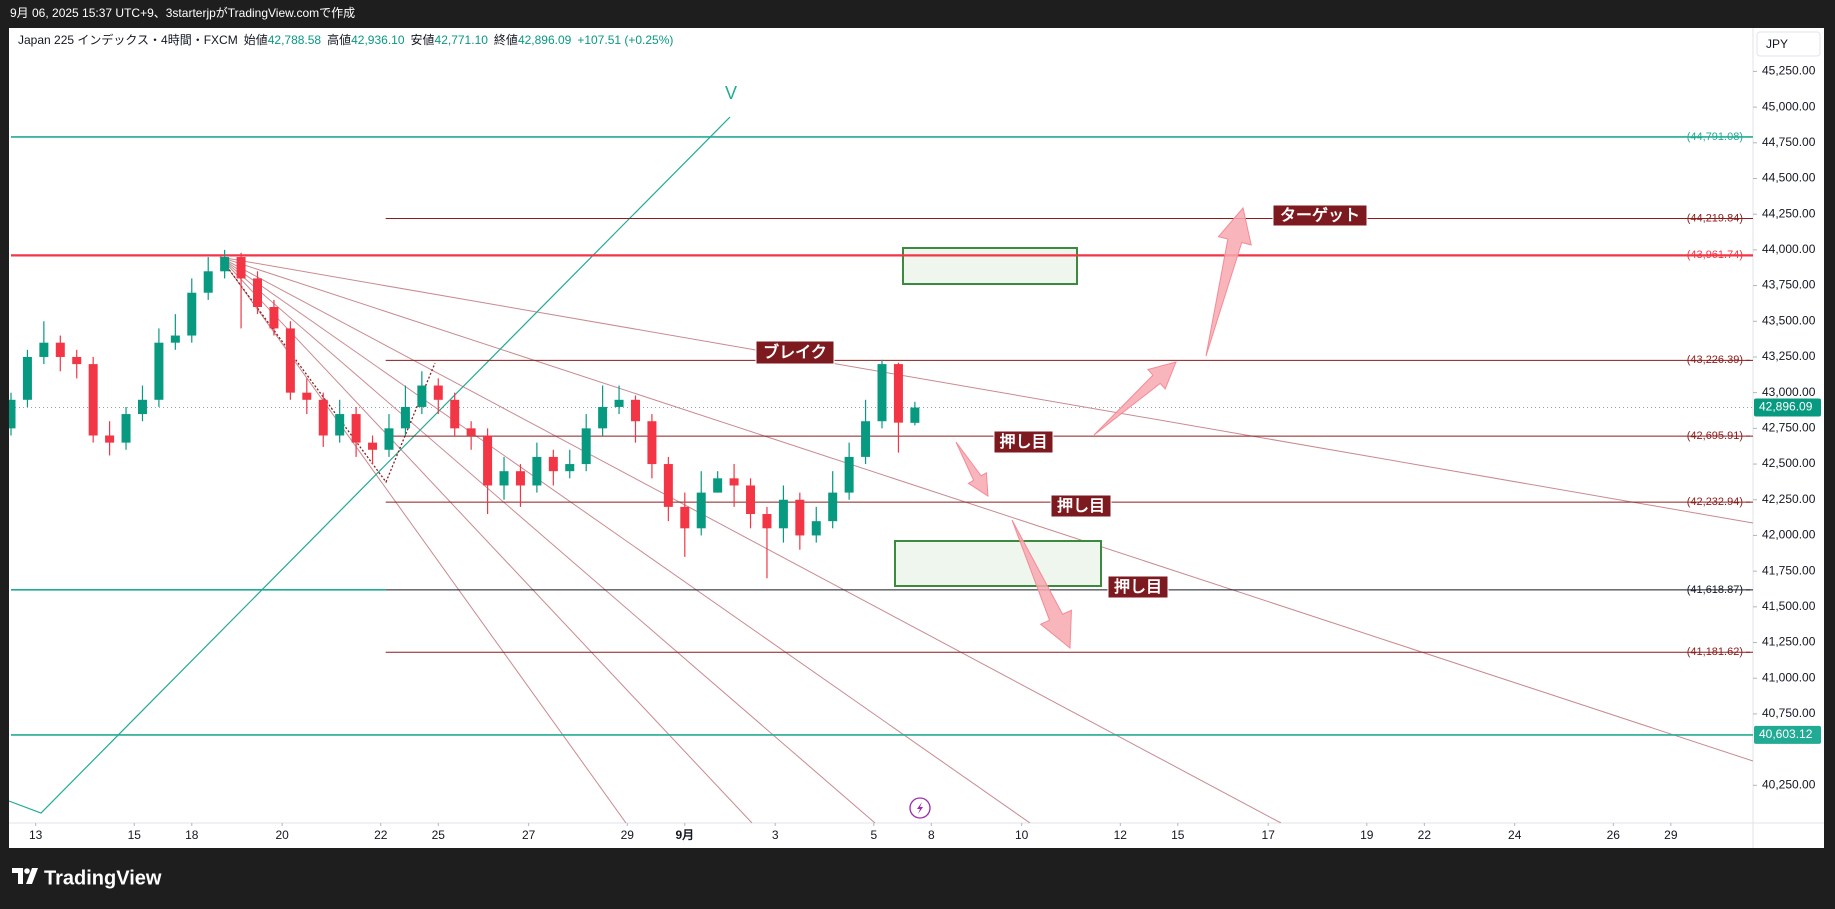 The height and width of the screenshot is (909, 1835). What do you see at coordinates (1789, 320) in the screenshot?
I see `y-tick-label: 43,500.00` at bounding box center [1789, 320].